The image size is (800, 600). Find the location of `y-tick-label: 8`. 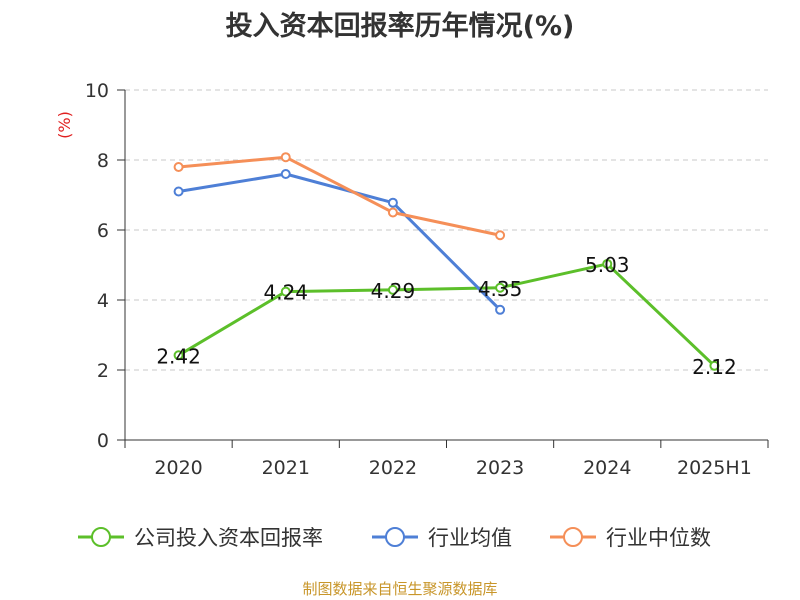

y-tick-label: 8 is located at coordinates (103, 161).